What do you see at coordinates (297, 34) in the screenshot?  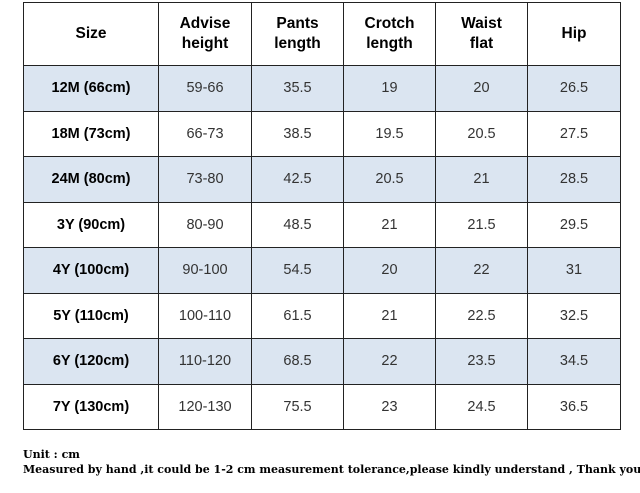 I see `header-pants-length: Pants length` at bounding box center [297, 34].